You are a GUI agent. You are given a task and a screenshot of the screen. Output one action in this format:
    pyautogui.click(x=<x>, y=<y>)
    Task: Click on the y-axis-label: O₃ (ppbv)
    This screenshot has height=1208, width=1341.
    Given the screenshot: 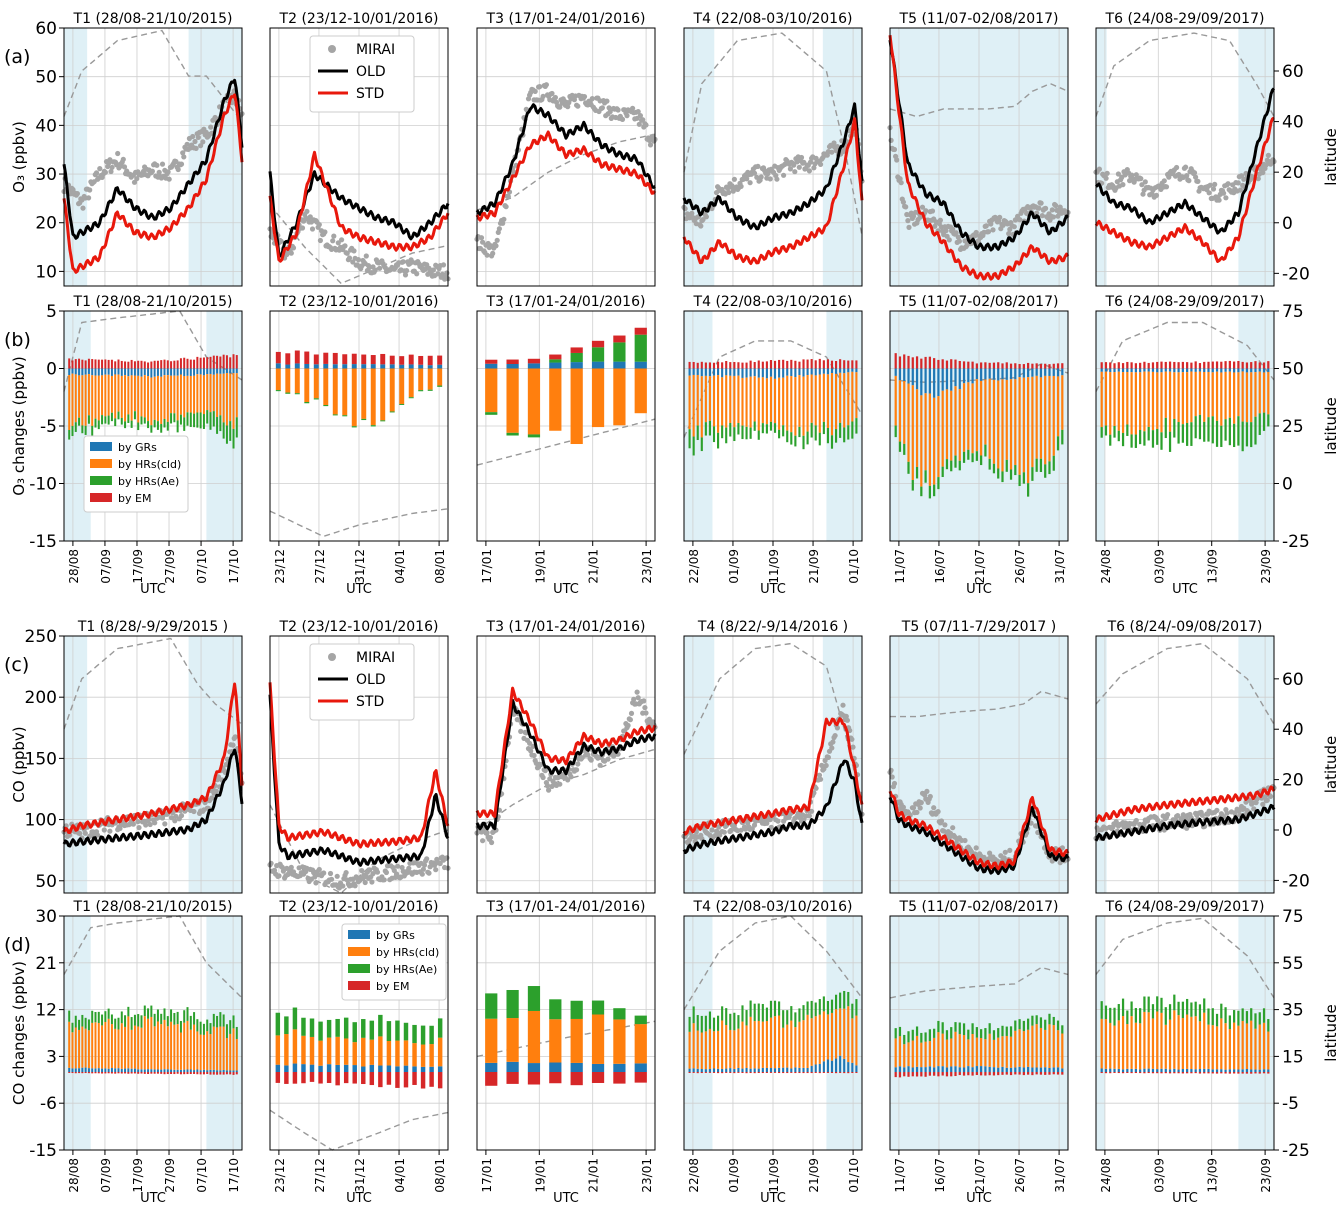 What is the action you would take?
    pyautogui.click(x=19, y=157)
    